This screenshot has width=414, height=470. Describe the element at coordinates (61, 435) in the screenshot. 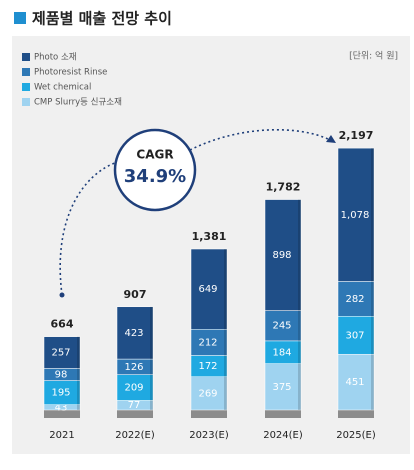

I see `x-tick-label: 2021` at that location.